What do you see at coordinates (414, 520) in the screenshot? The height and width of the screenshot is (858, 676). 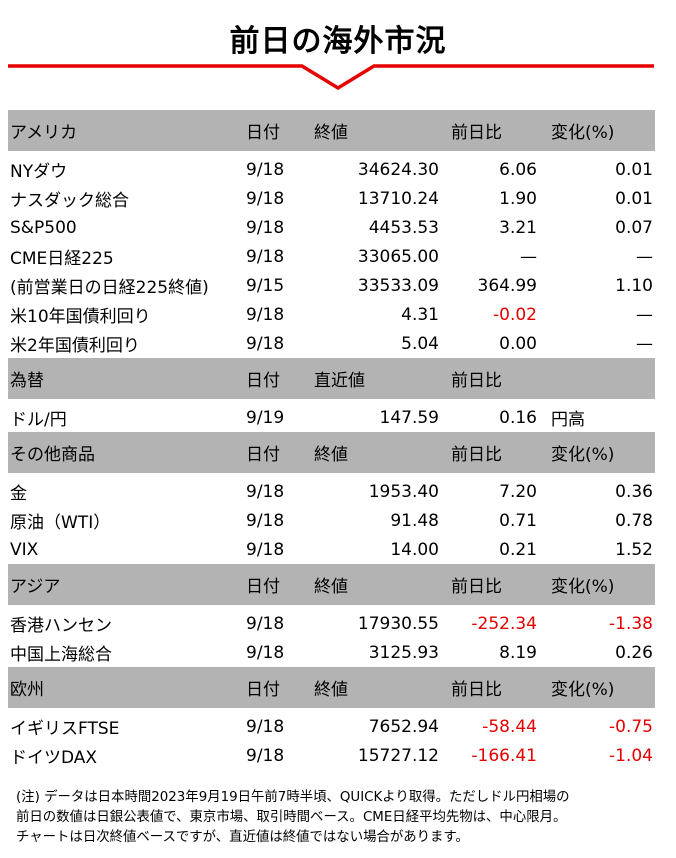 I see `cell-value: 91.48` at bounding box center [414, 520].